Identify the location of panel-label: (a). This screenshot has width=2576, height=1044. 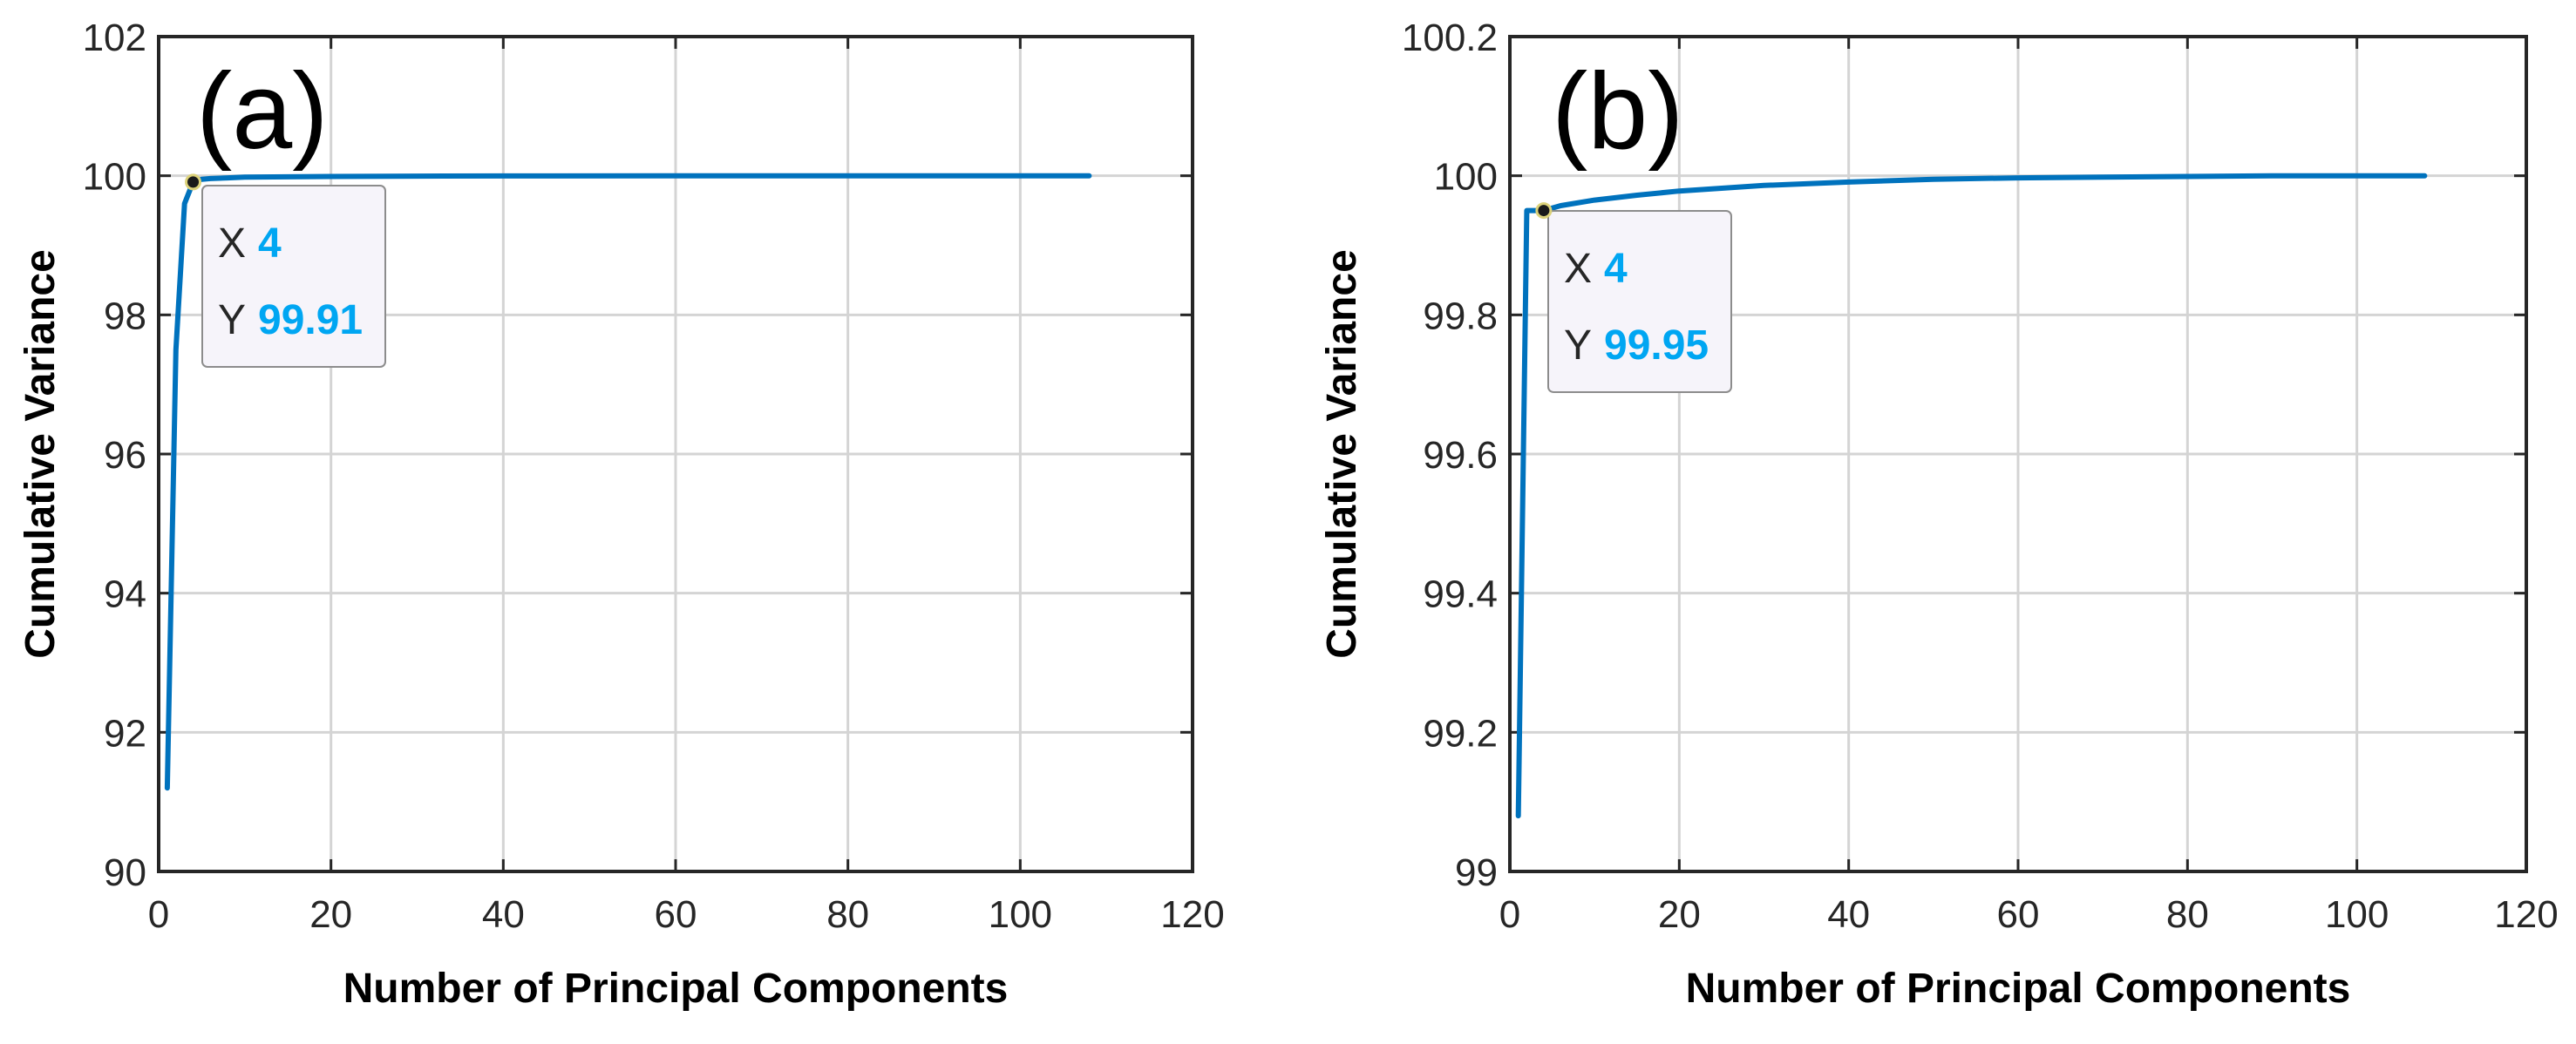
(263, 111).